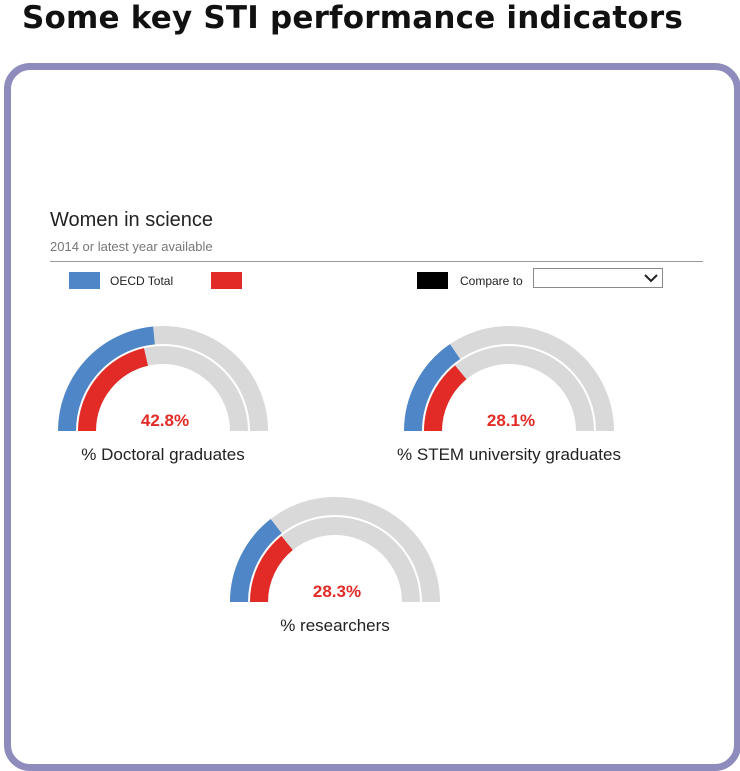 Image resolution: width=740 pixels, height=771 pixels. Describe the element at coordinates (651, 278) in the screenshot. I see `chevron-down-icon` at that location.